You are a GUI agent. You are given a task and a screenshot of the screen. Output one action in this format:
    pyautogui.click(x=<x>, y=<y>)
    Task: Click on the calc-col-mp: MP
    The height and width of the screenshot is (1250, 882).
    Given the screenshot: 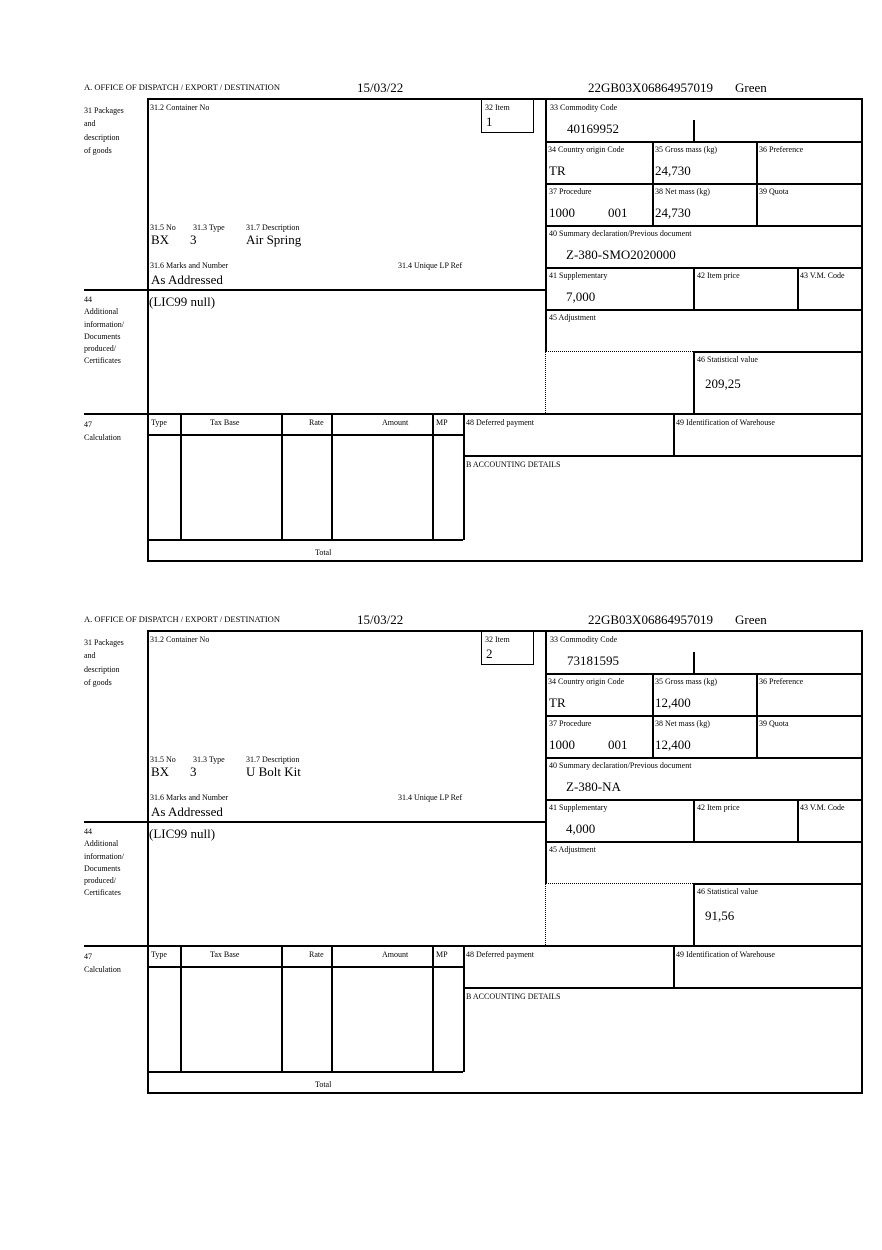 What is the action you would take?
    pyautogui.click(x=442, y=422)
    